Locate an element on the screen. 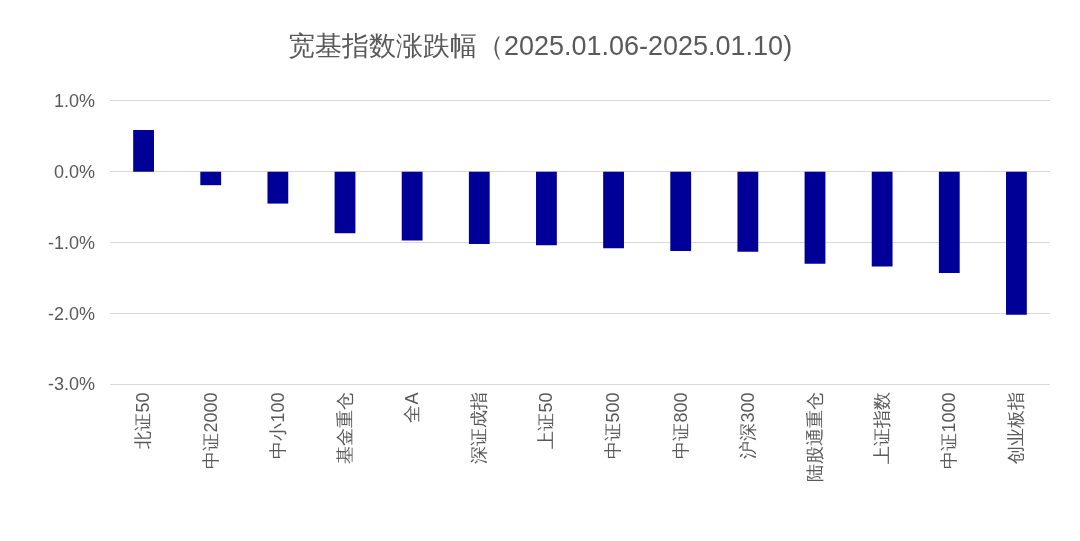 This screenshot has width=1080, height=541. x-tick-label: 中证2000 is located at coordinates (210, 430).